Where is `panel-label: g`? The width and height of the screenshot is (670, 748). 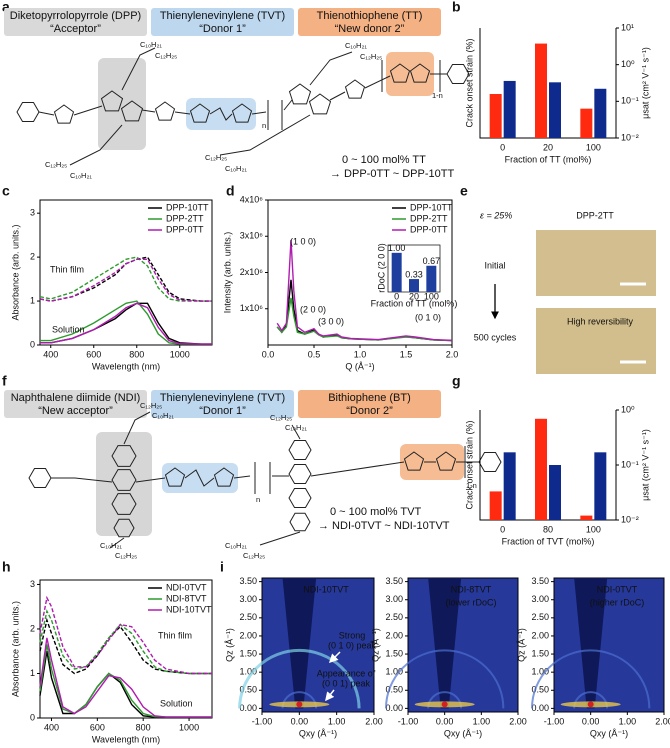
panel-label: g is located at coordinates (456, 381).